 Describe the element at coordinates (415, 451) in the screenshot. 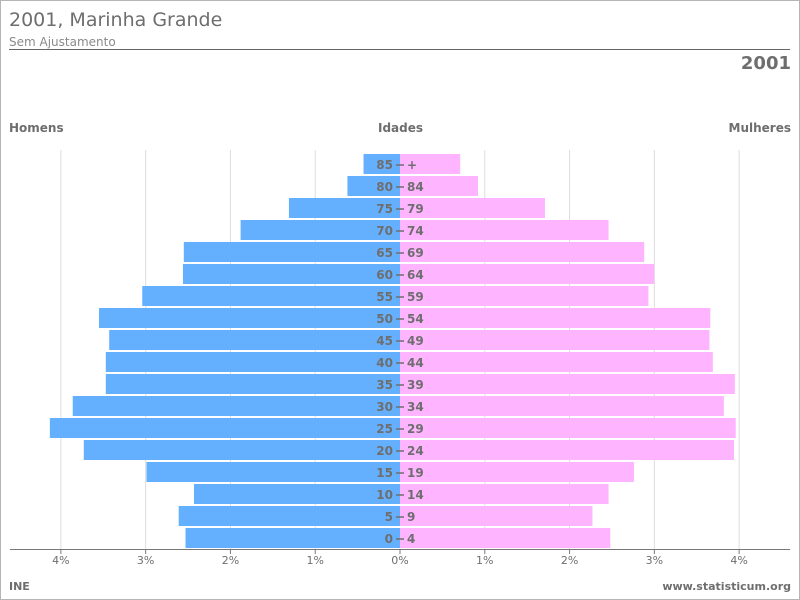

I see `age-group-end-label: 24` at that location.